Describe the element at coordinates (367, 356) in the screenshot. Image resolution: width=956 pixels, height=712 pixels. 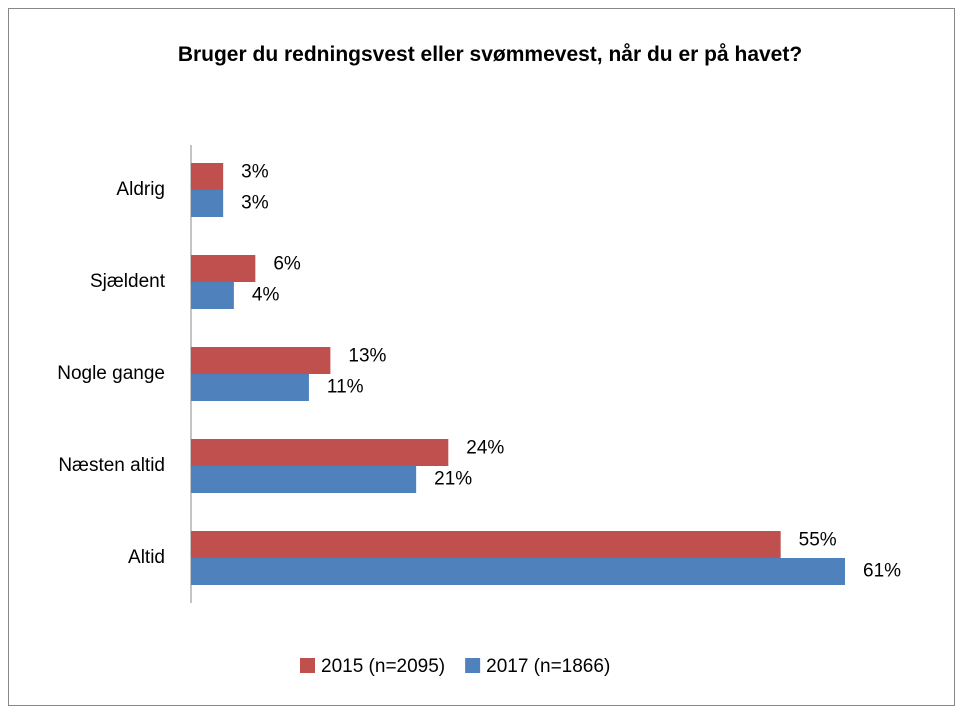
I see `value-label: 13%` at that location.